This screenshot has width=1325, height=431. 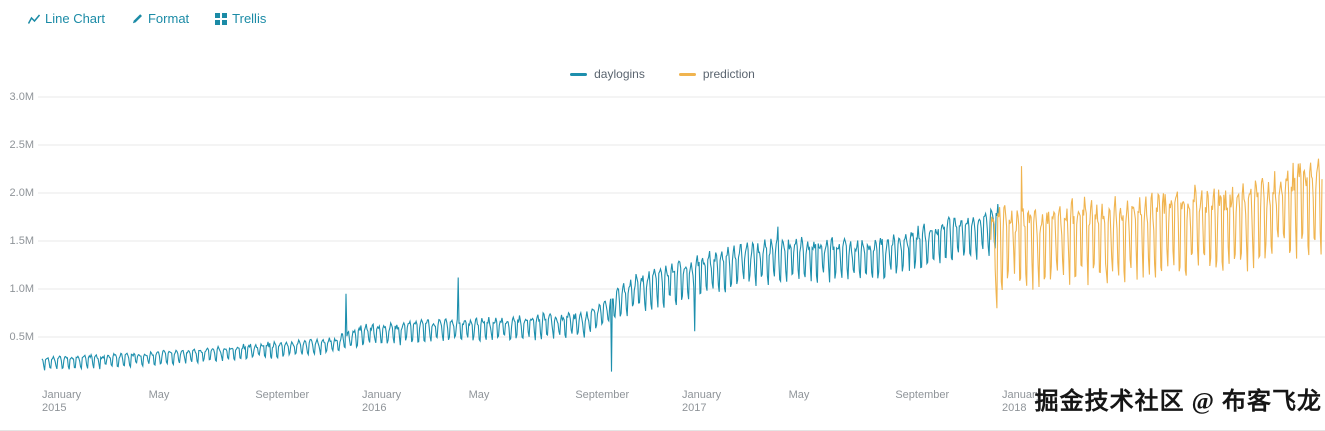 What do you see at coordinates (34, 19) in the screenshot?
I see `line-chart-icon` at bounding box center [34, 19].